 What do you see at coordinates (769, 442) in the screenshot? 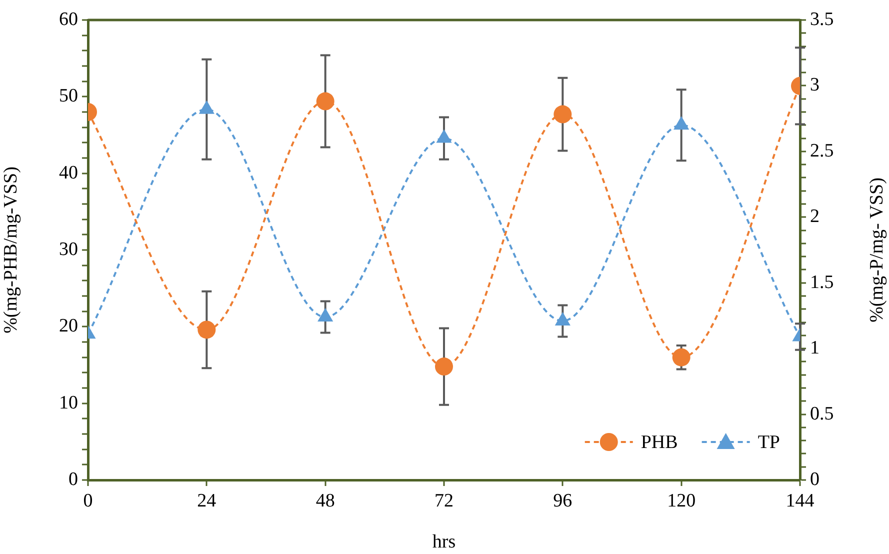
I see `legend-label: TP` at bounding box center [769, 442].